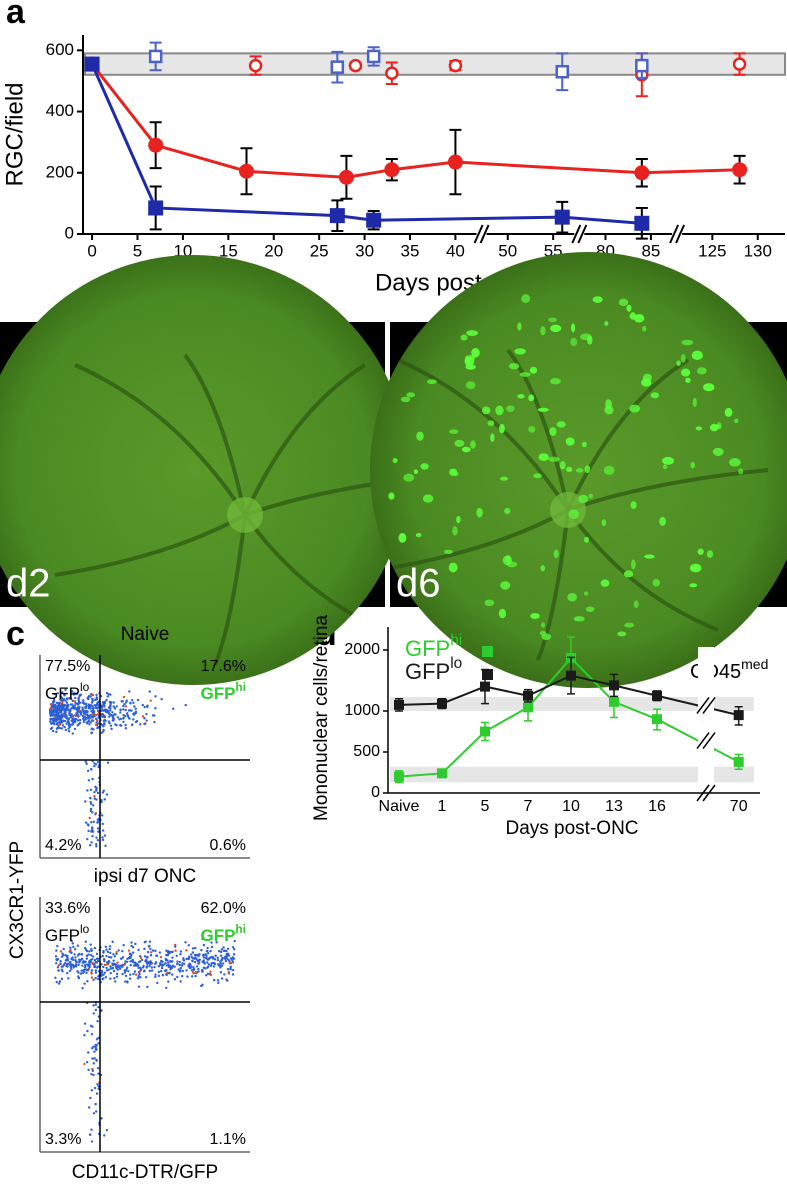  What do you see at coordinates (572, 774) in the screenshot?
I see `reference-band` at bounding box center [572, 774].